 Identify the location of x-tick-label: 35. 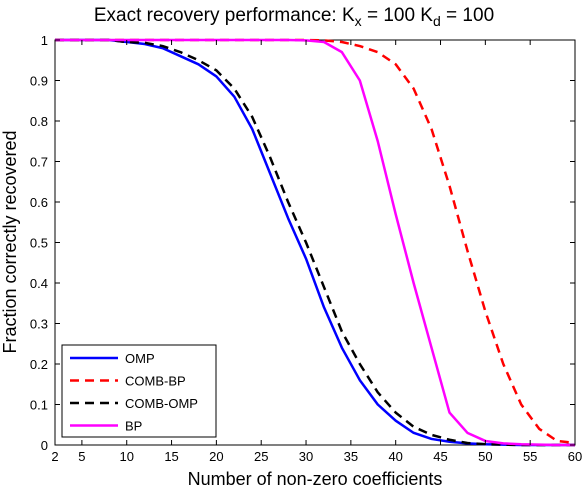
(351, 456).